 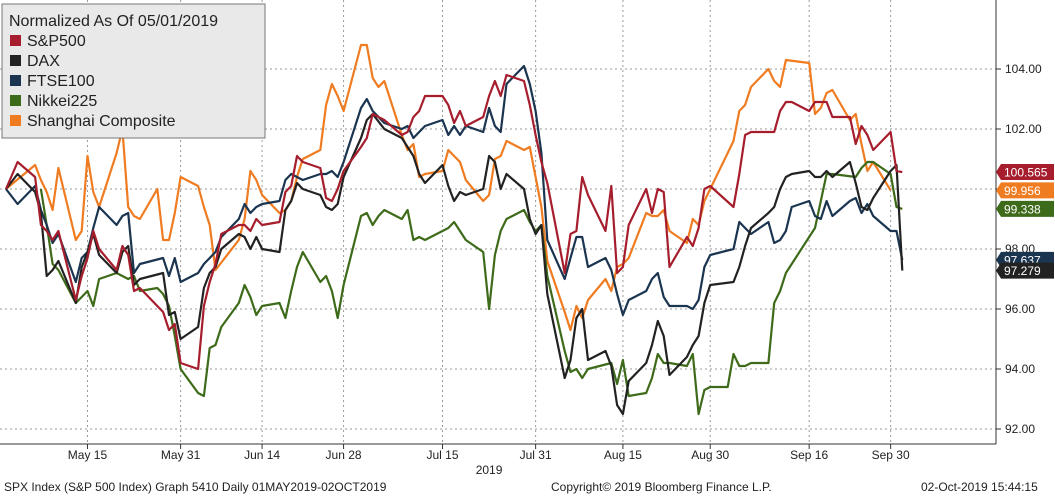 What do you see at coordinates (1022, 209) in the screenshot?
I see `last-value-label: 99.338` at bounding box center [1022, 209].